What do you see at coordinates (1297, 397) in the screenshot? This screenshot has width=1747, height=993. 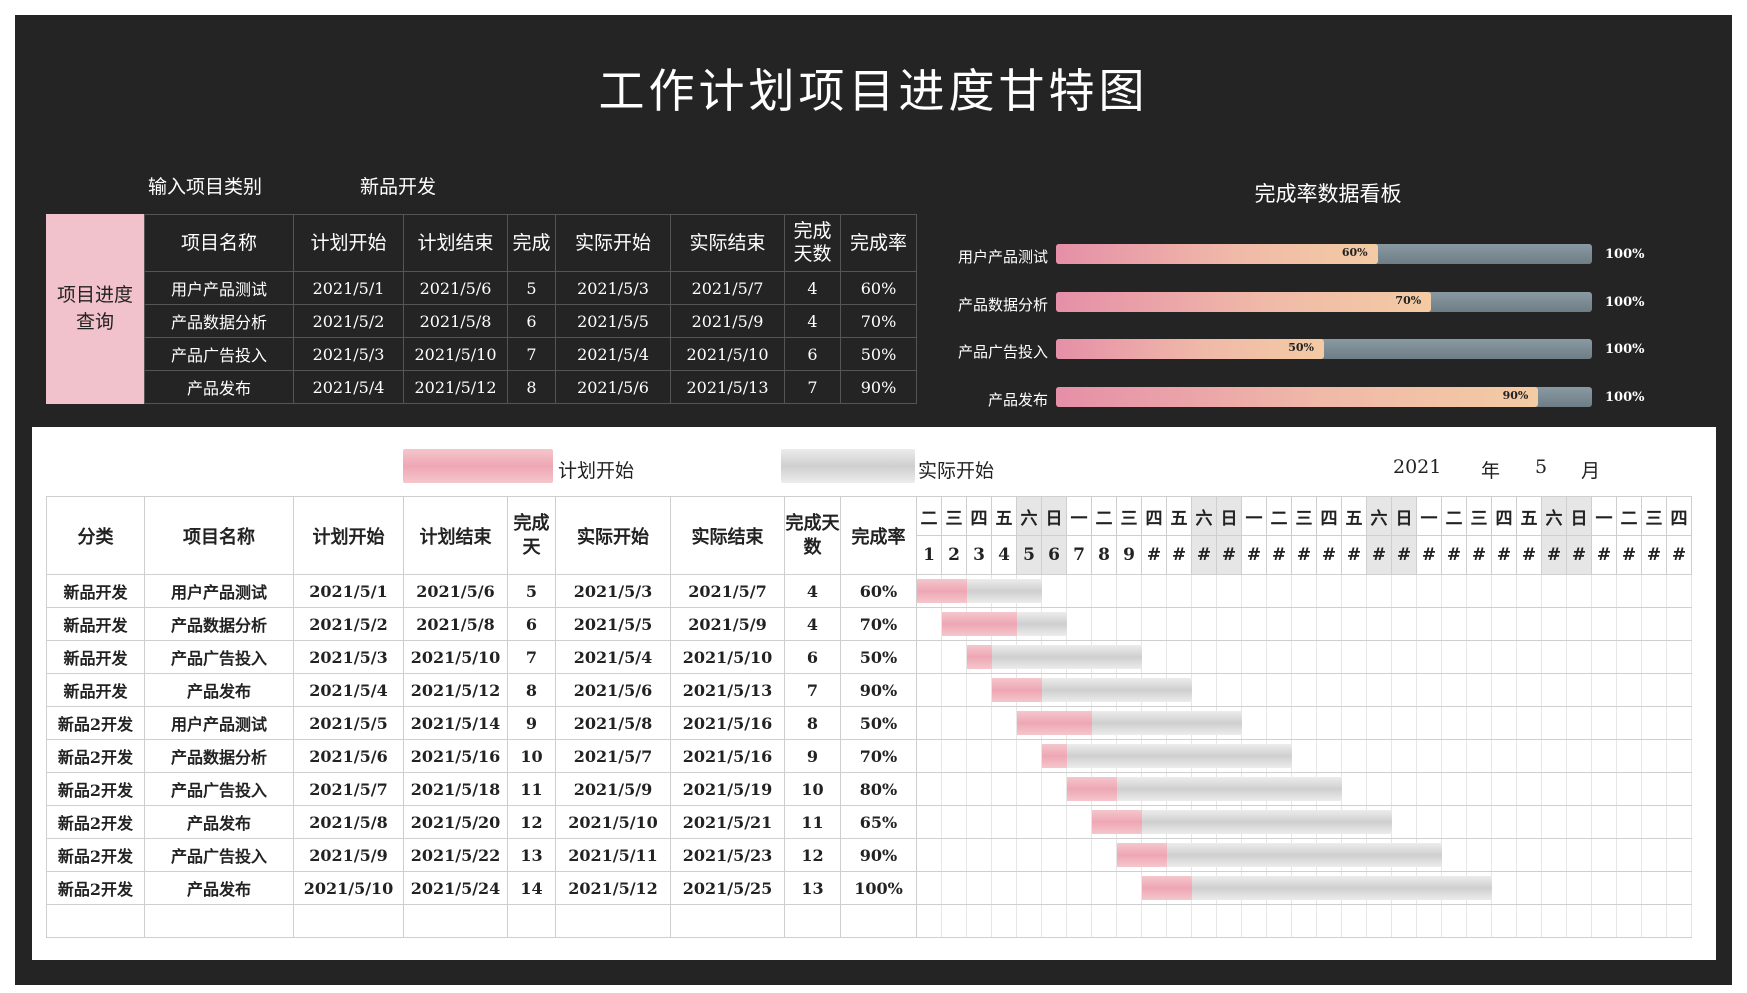 I see `dashboard-bar-fill: 90%` at bounding box center [1297, 397].